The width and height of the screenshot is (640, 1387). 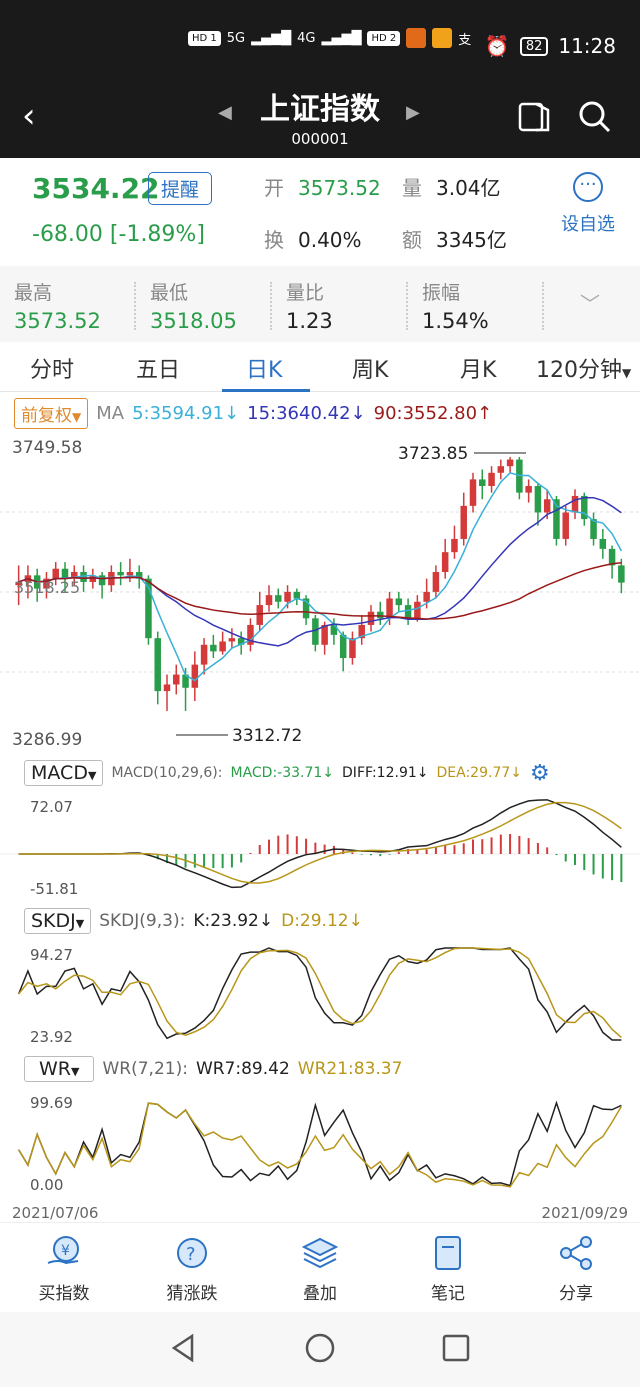 I want to click on macd-btn-label: MACD, so click(x=59, y=773).